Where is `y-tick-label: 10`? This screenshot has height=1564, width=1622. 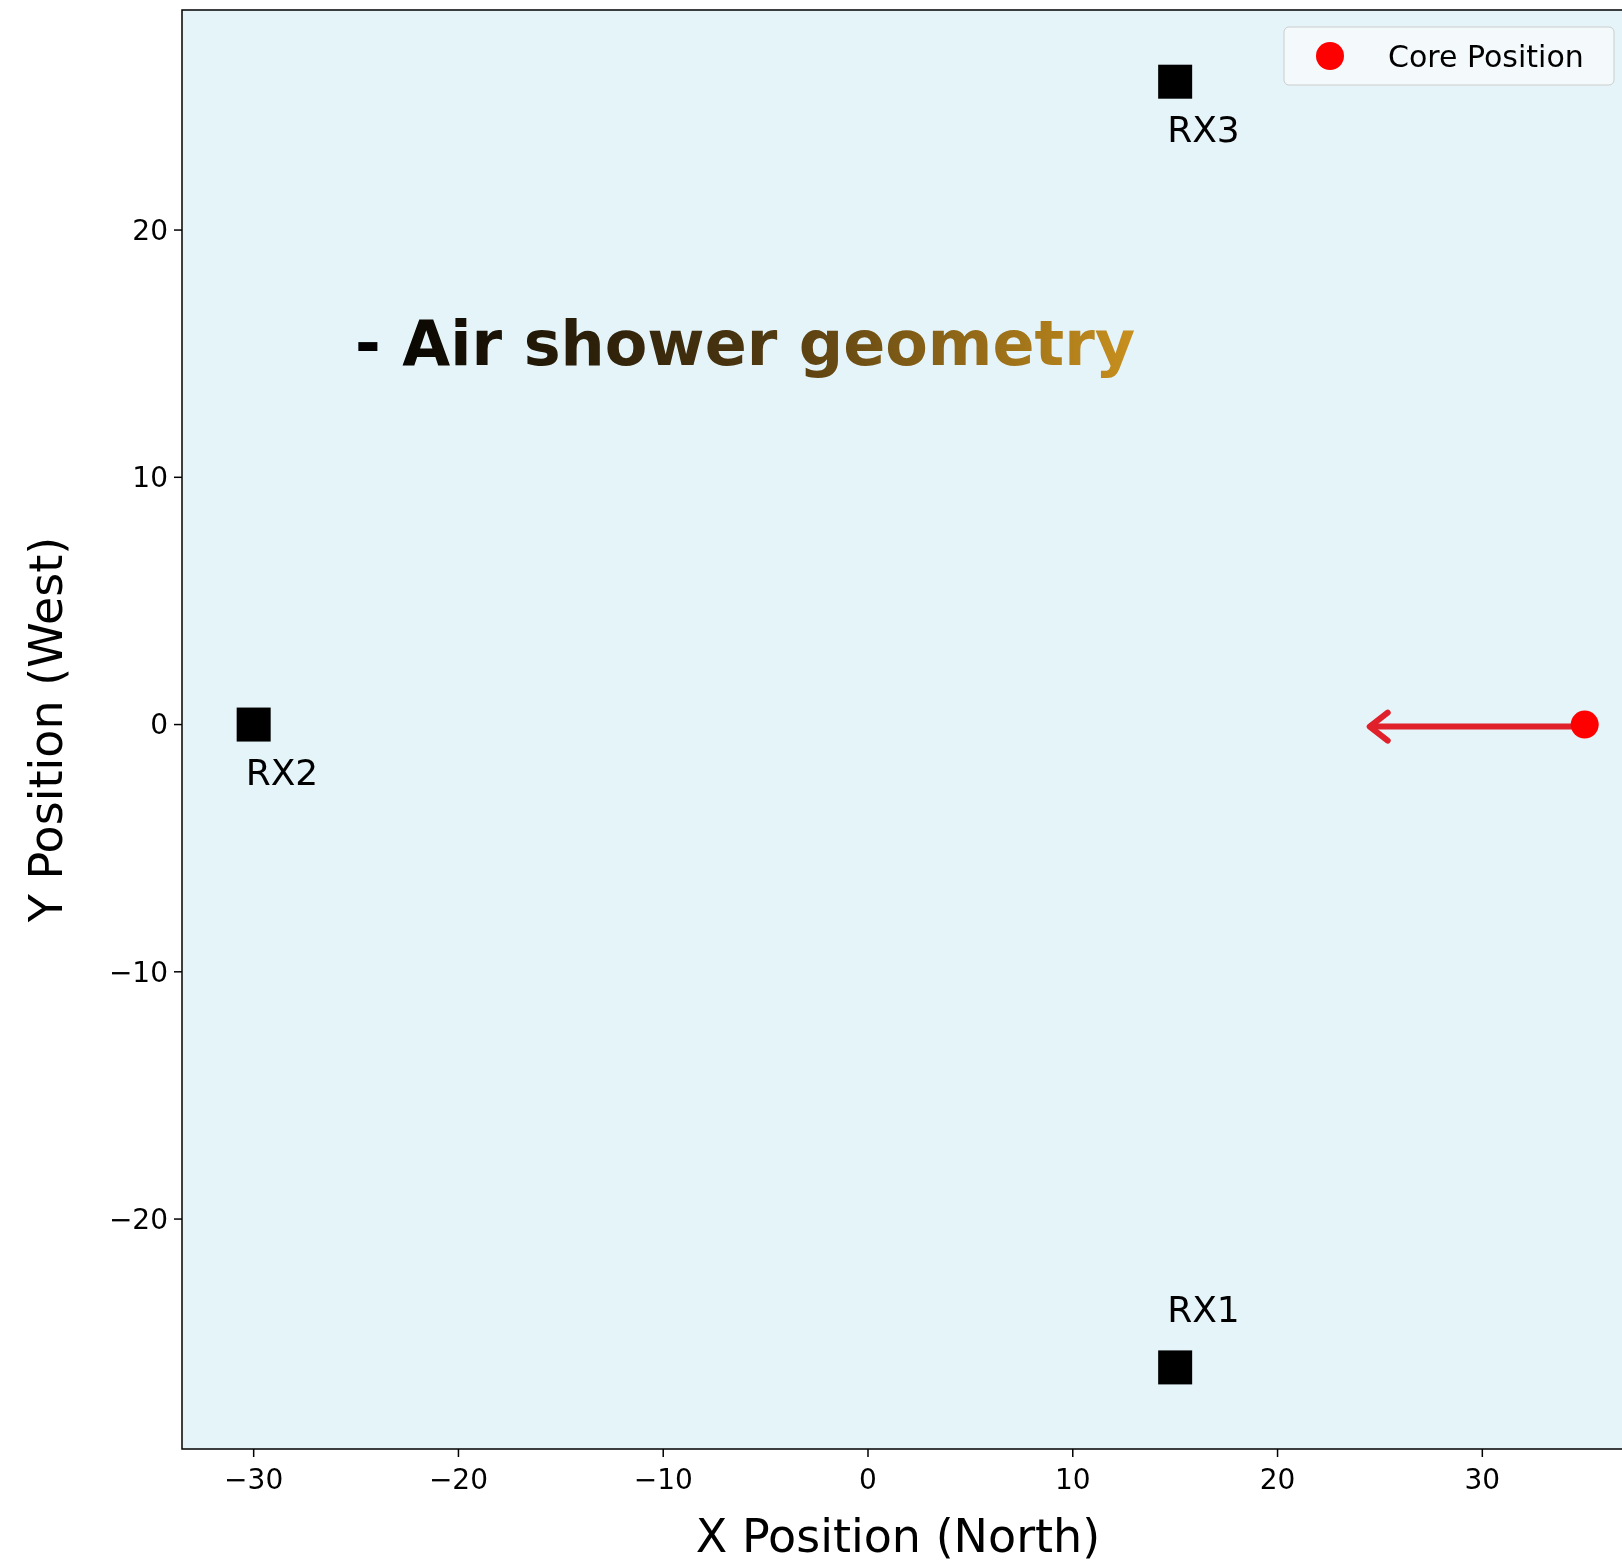 y-tick-label: 10 is located at coordinates (150, 478).